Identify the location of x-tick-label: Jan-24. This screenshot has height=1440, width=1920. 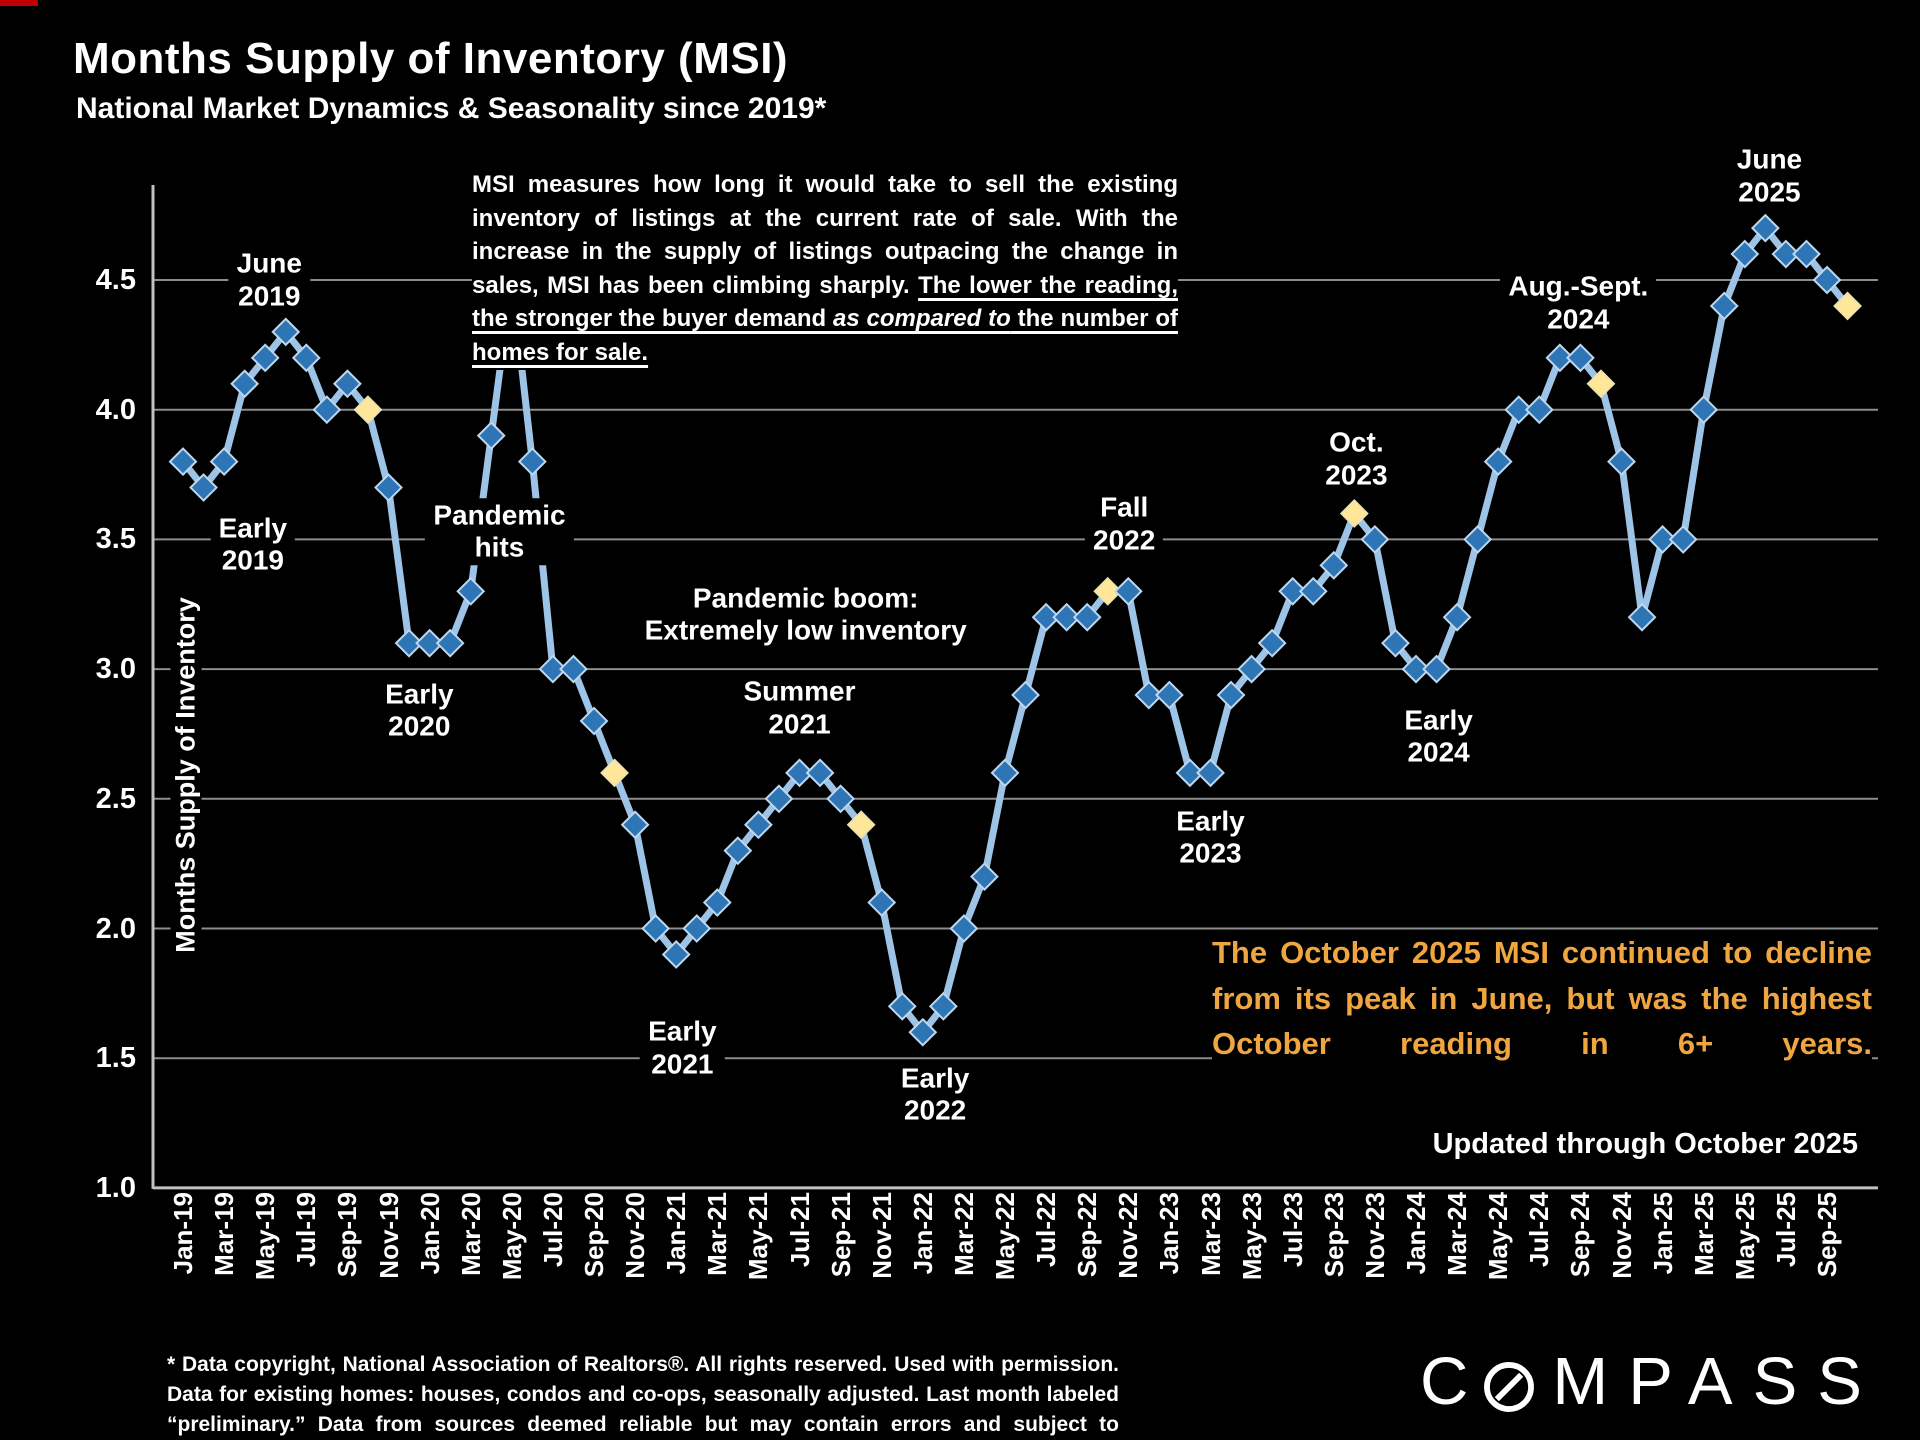
(1416, 1233).